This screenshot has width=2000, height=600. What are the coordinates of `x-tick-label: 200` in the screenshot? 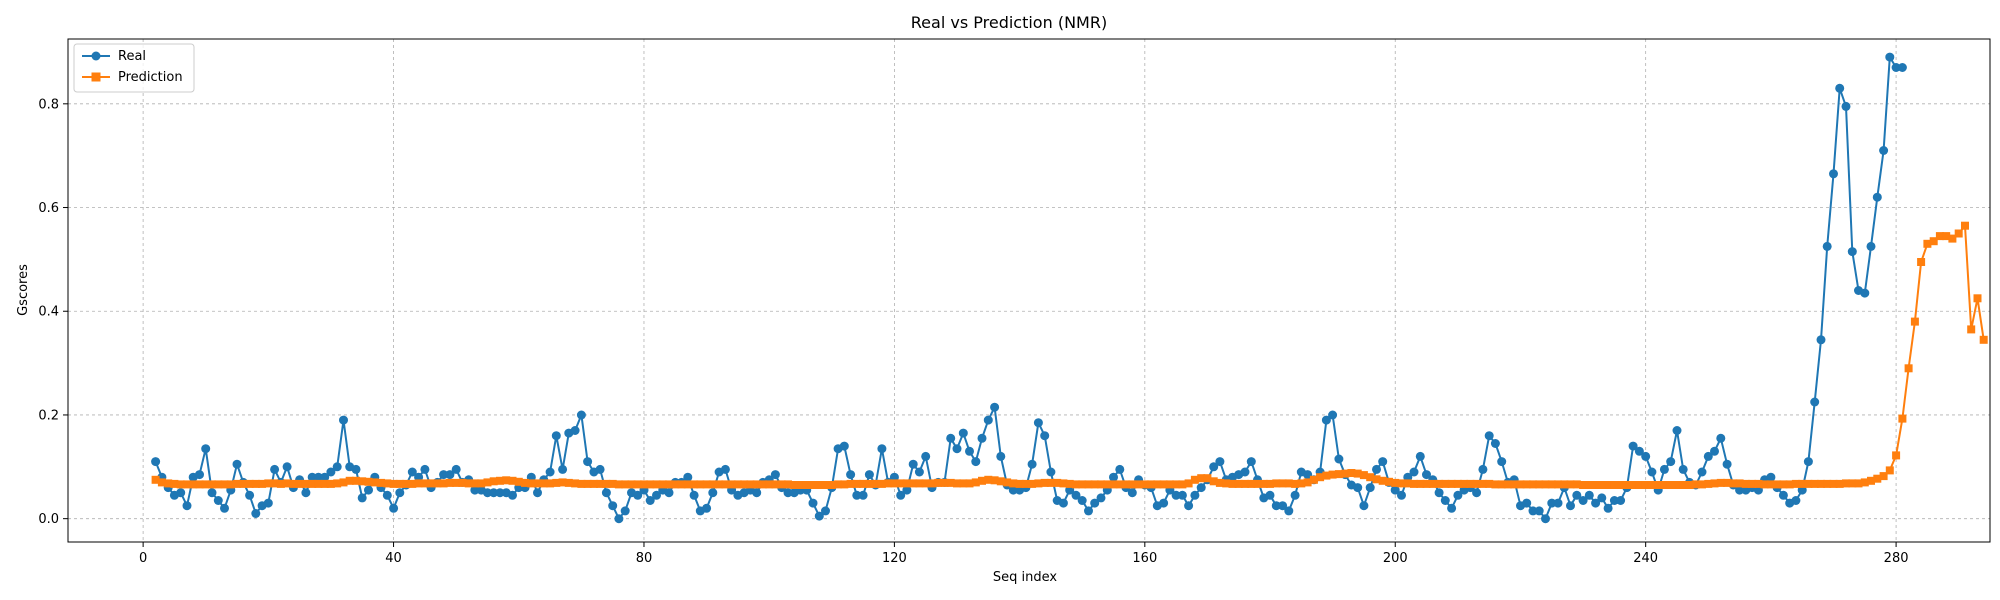 It's located at (1395, 558).